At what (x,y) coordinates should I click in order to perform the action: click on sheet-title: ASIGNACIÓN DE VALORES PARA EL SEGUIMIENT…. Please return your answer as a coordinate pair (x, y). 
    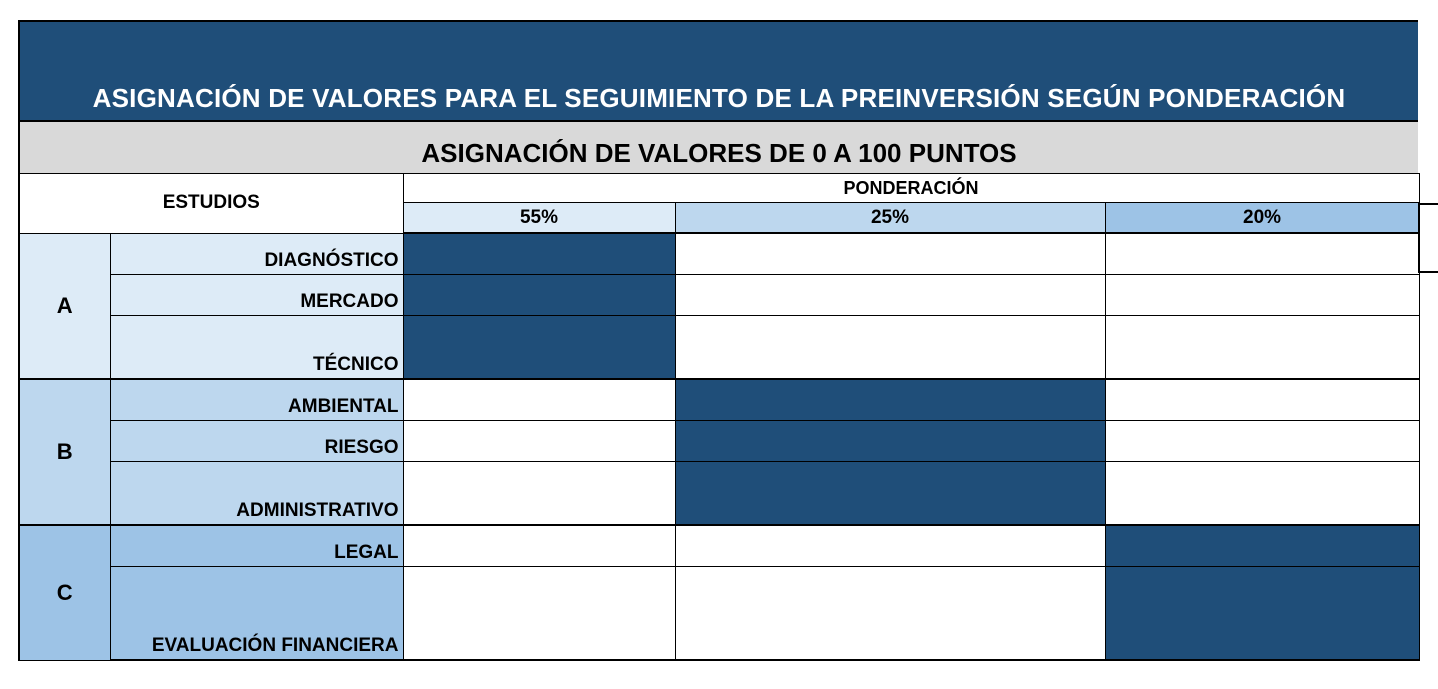
    Looking at the image, I should click on (719, 98).